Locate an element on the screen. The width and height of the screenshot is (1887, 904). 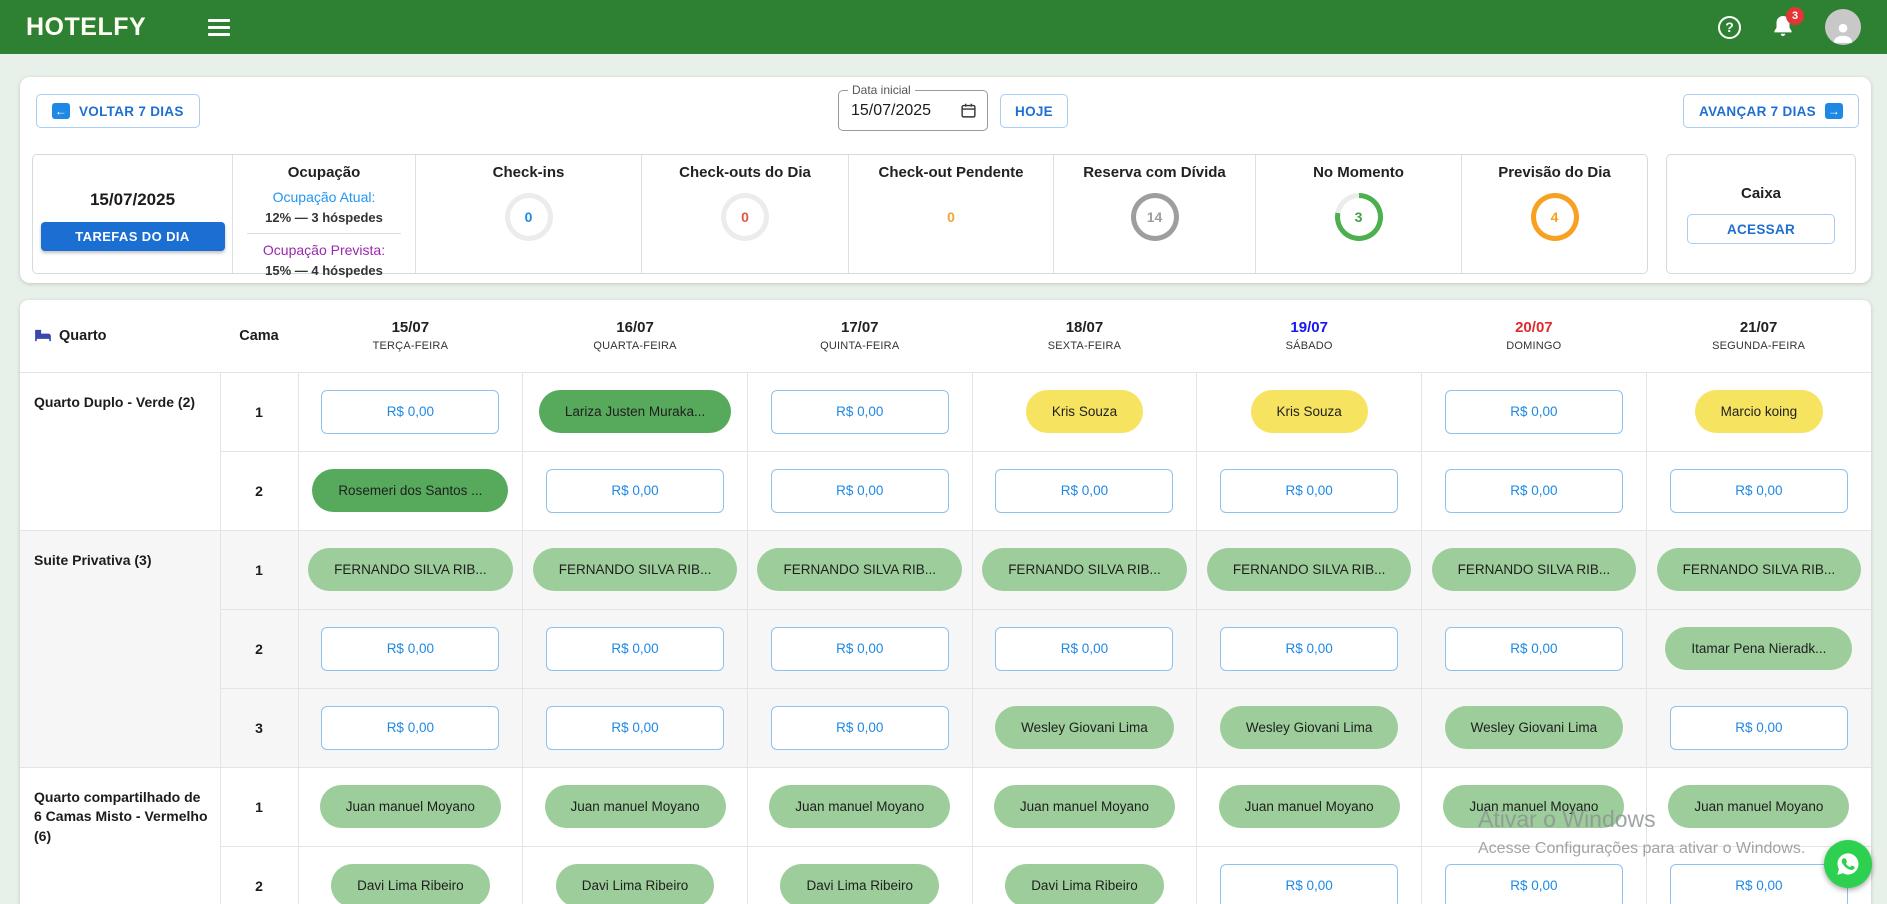
today-button: HOJE is located at coordinates (1034, 111).